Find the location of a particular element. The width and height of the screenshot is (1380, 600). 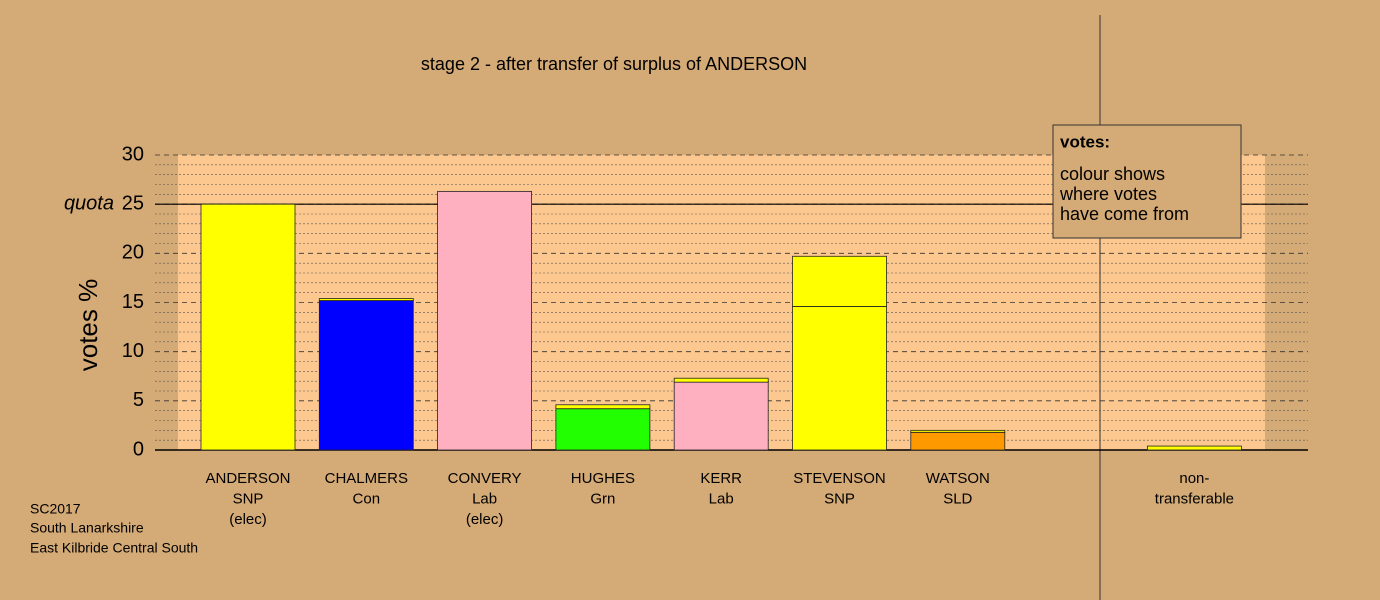

x-tick-label: WATSON is located at coordinates (958, 478).